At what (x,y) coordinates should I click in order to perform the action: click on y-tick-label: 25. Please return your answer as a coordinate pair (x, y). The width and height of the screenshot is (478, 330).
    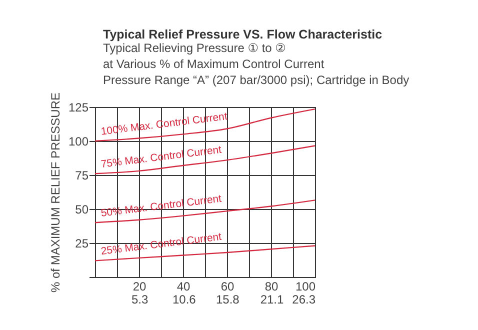
    Looking at the image, I should click on (82, 243).